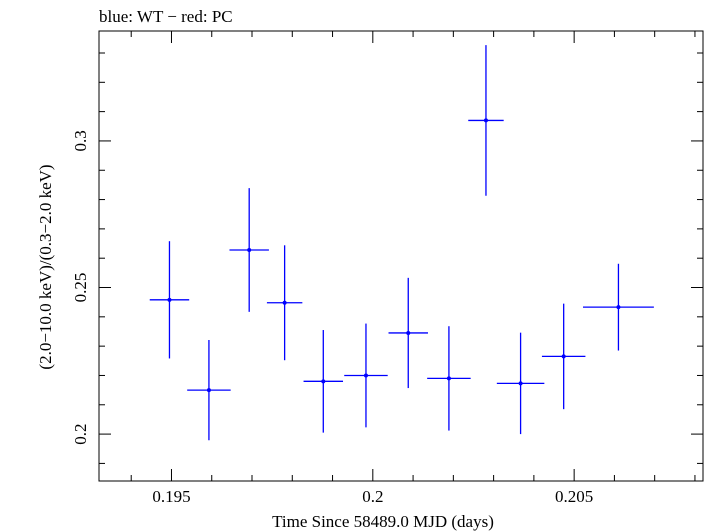 This screenshot has height=532, width=705. I want to click on y-axis-label: (2.0−10.0 keV)/(0.3−2.0 keV), so click(45, 266).